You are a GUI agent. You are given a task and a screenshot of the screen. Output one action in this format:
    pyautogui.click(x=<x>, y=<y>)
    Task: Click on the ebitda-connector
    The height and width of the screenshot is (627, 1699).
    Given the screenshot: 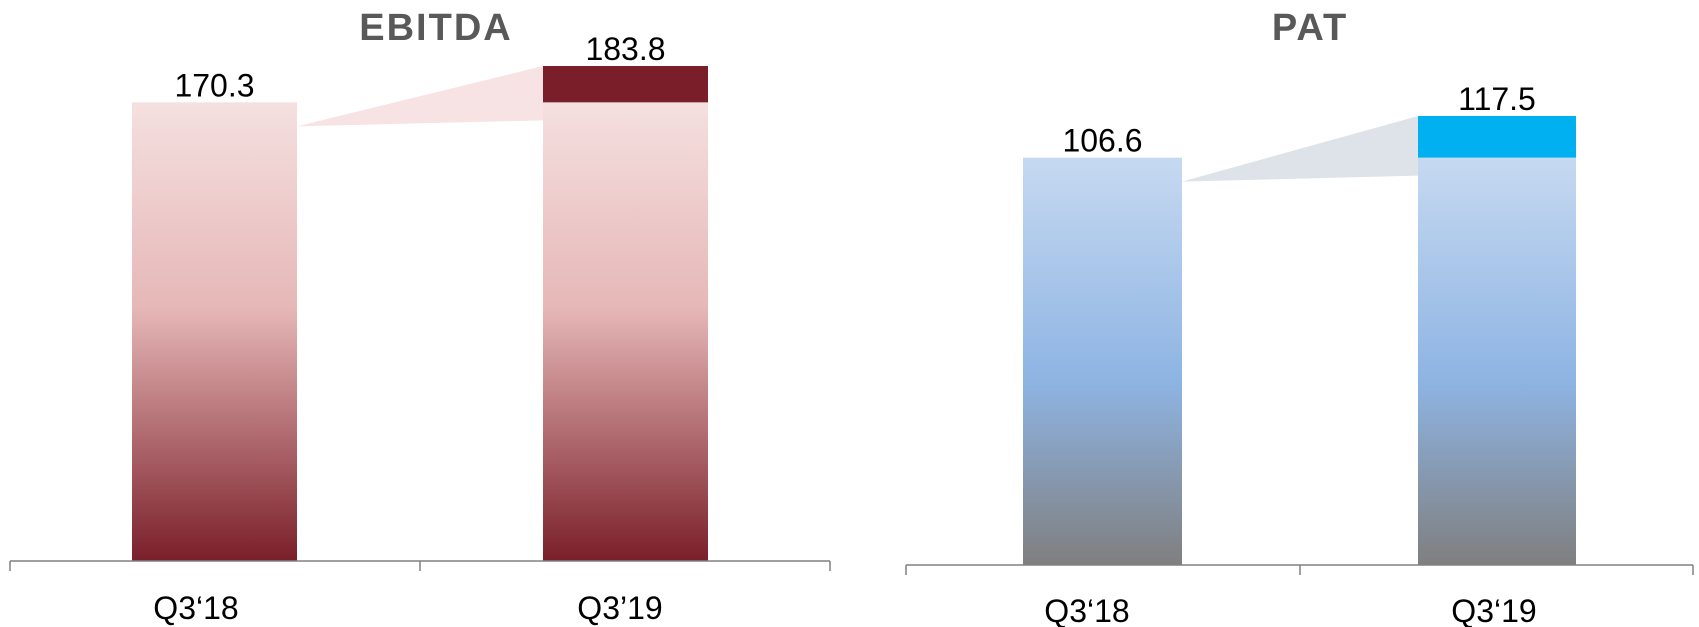 What is the action you would take?
    pyautogui.click(x=420, y=96)
    